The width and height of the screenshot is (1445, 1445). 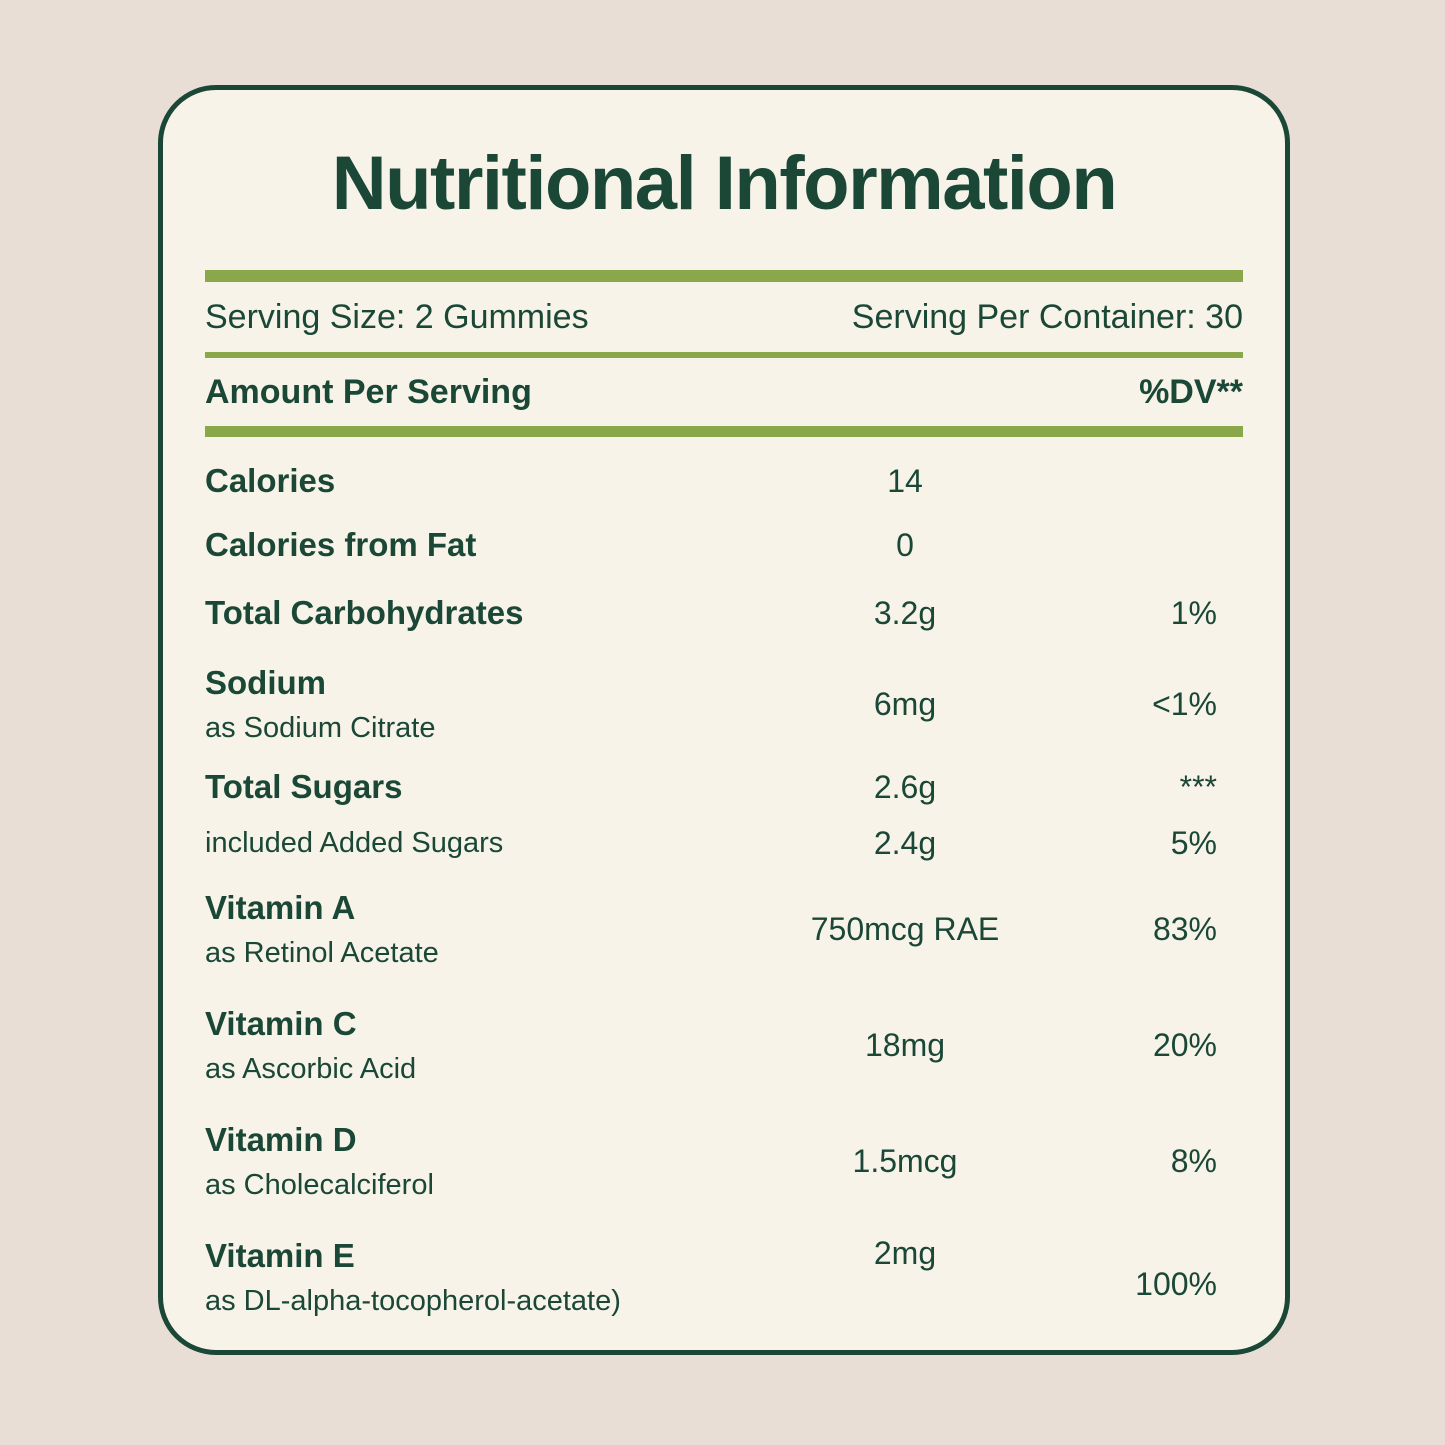 I want to click on nutrient-source: as Sodium Citrate, so click(x=320, y=727).